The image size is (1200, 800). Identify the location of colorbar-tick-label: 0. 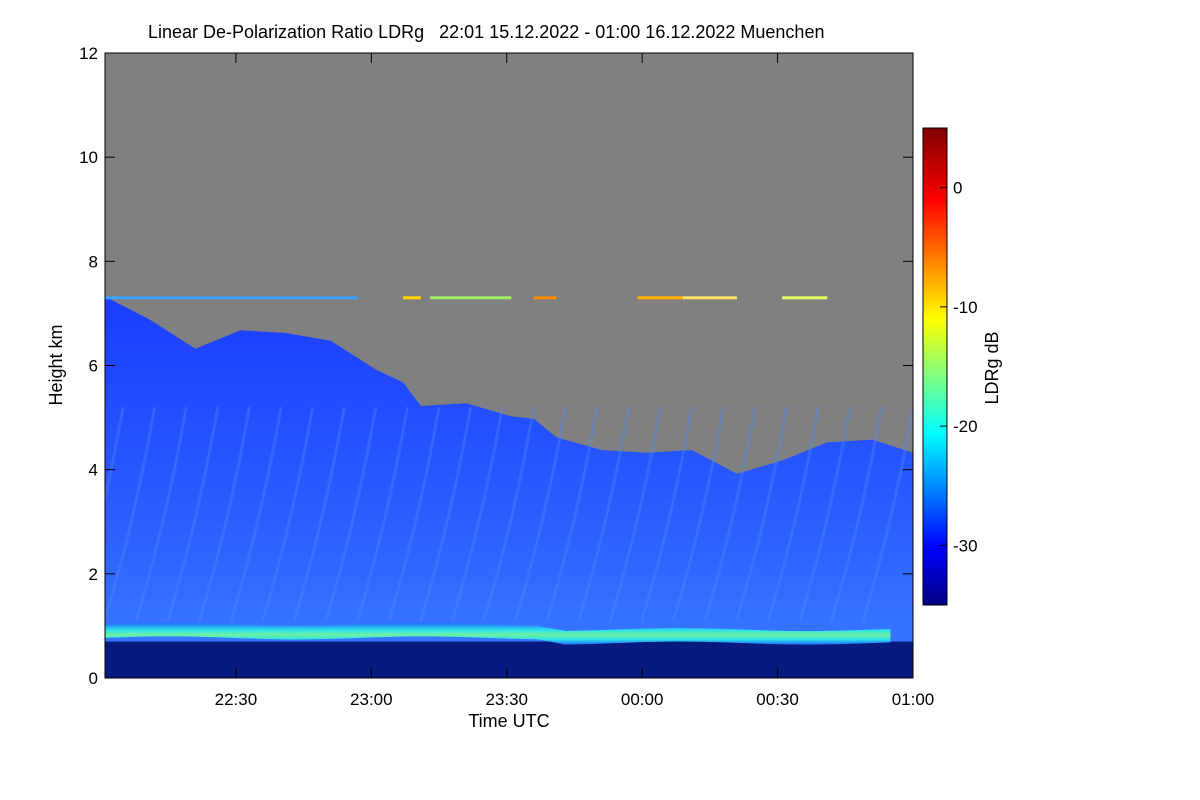
(957, 188).